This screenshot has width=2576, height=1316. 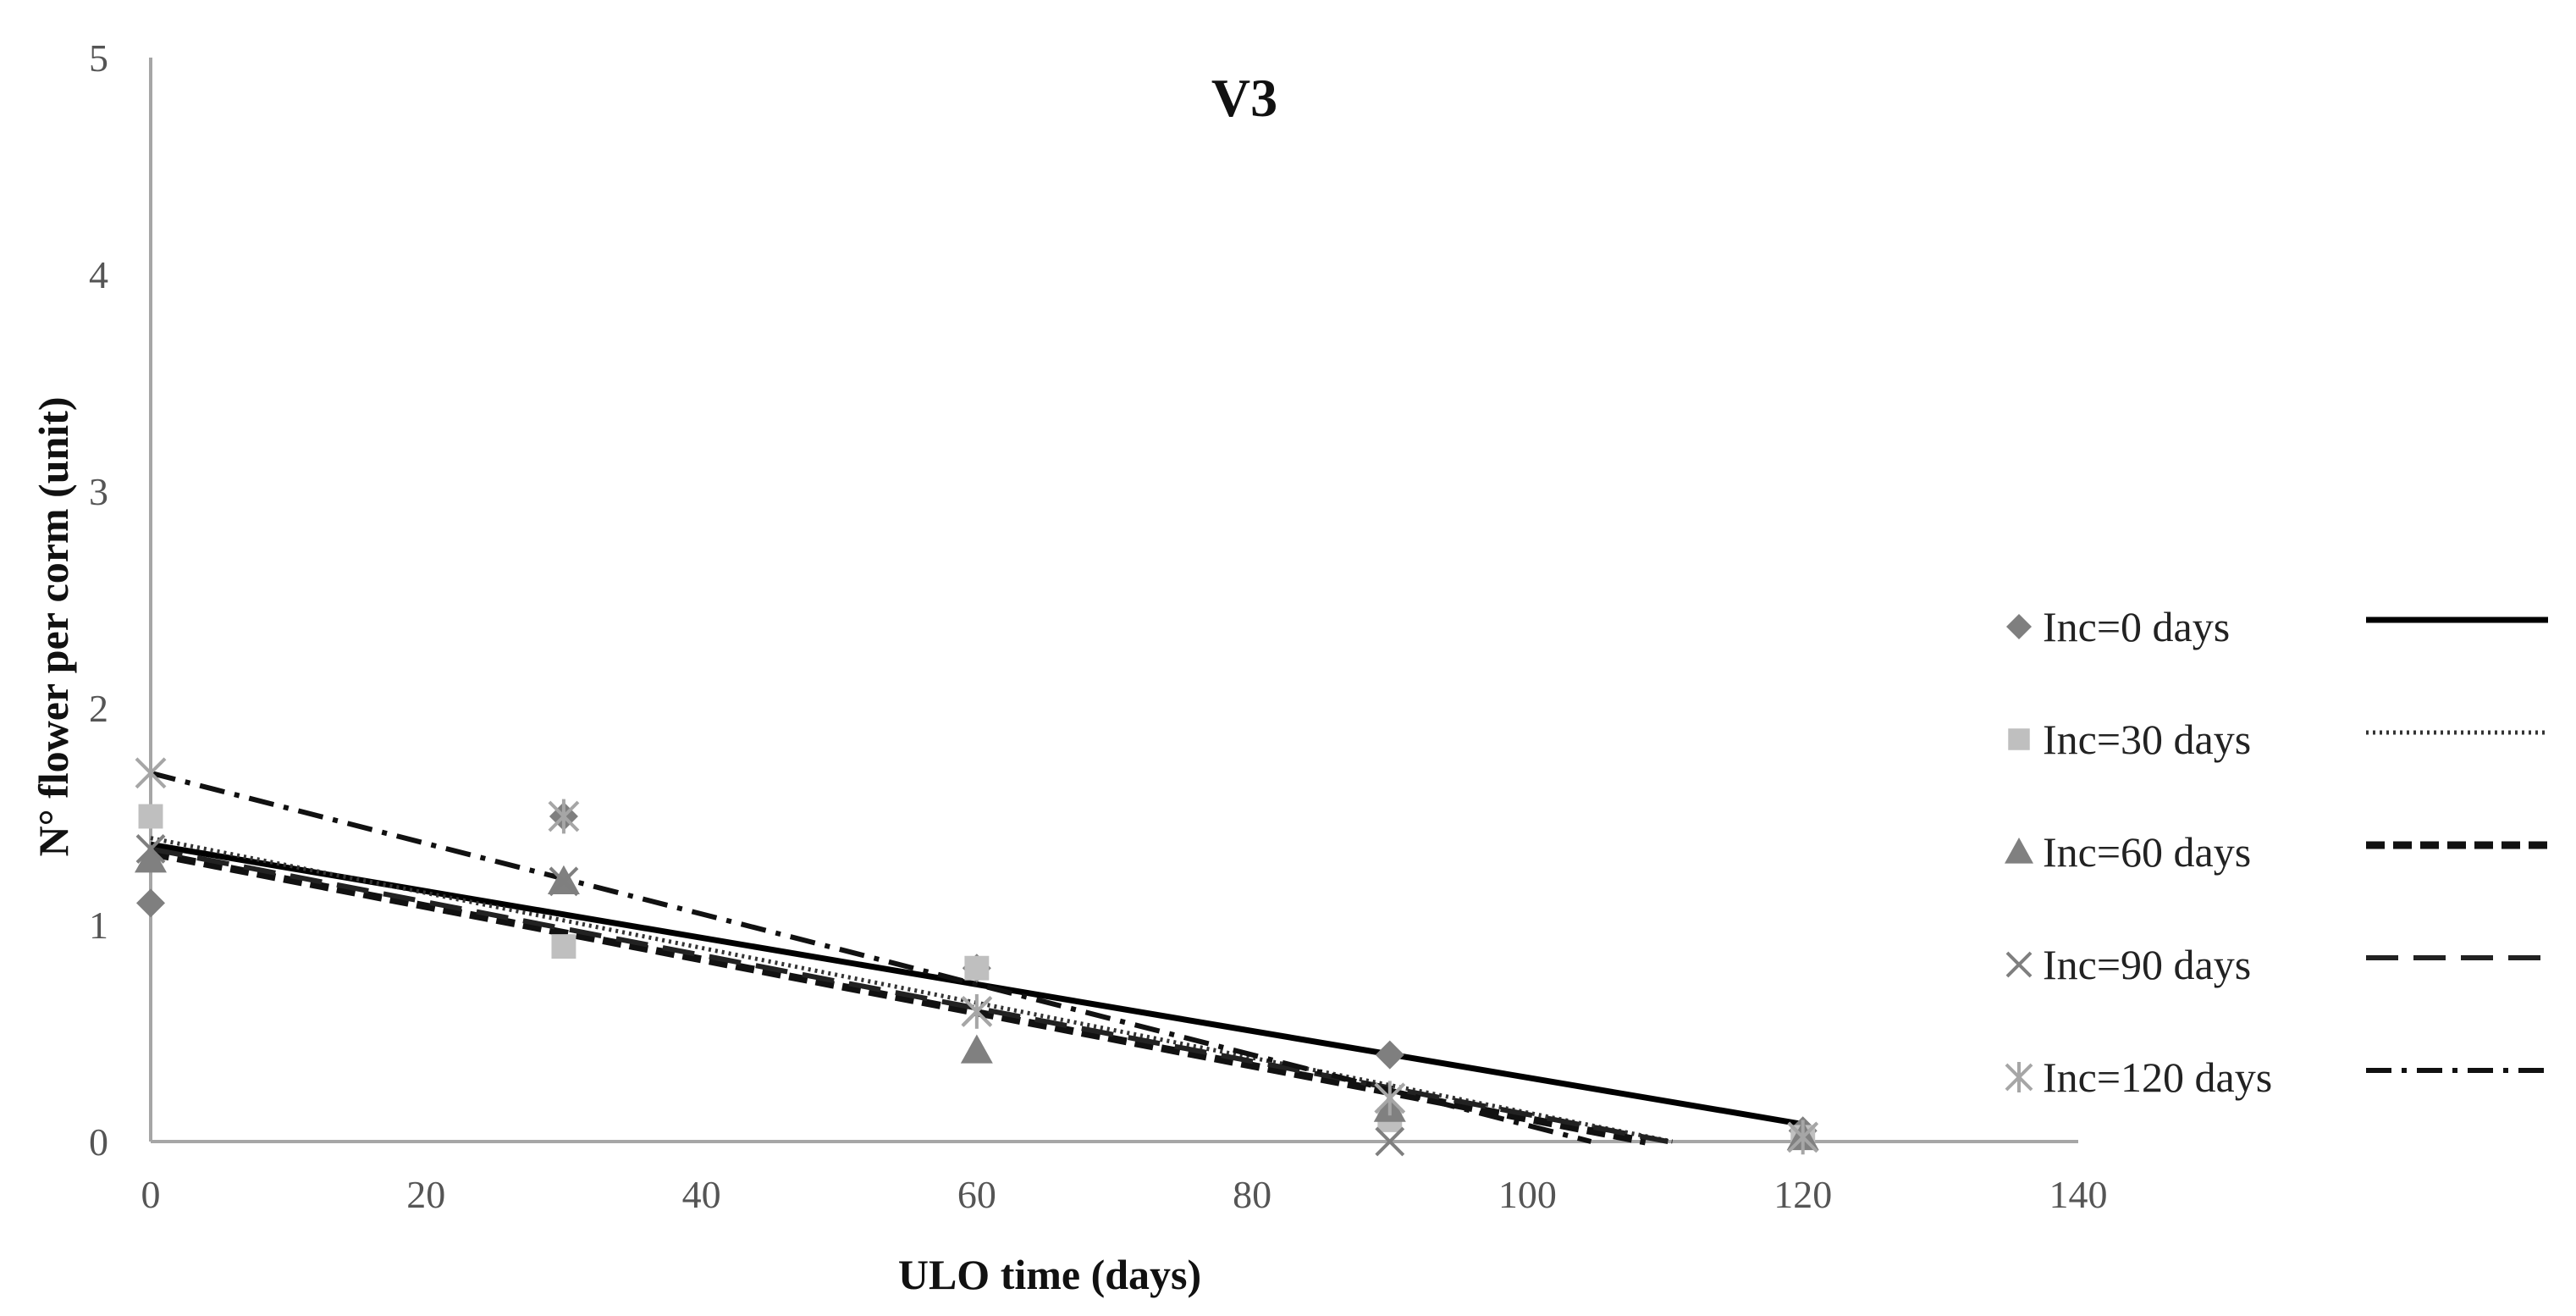 What do you see at coordinates (2278, 740) in the screenshot?
I see `legend-item-2: Inc=30 days` at bounding box center [2278, 740].